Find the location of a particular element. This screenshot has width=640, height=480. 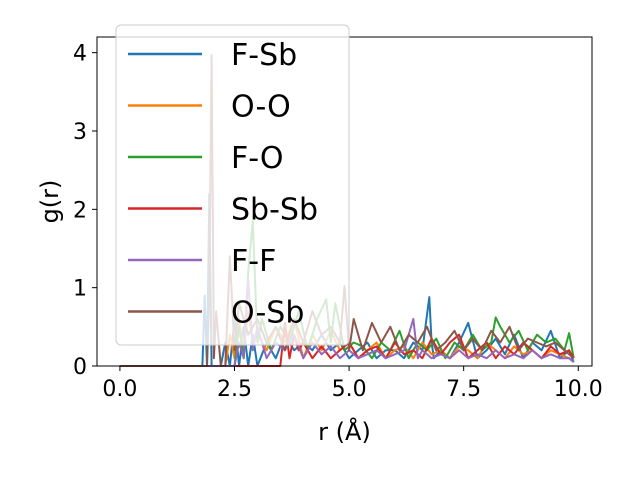

x-axis-label: r (Å) is located at coordinates (344, 431).